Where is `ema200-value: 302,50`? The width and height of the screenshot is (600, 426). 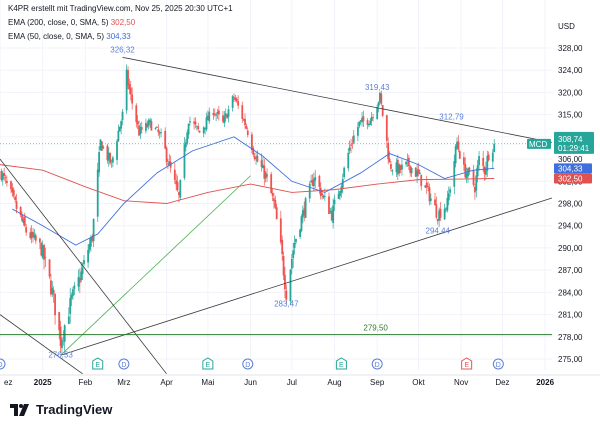
ema200-value: 302,50 is located at coordinates (123, 22).